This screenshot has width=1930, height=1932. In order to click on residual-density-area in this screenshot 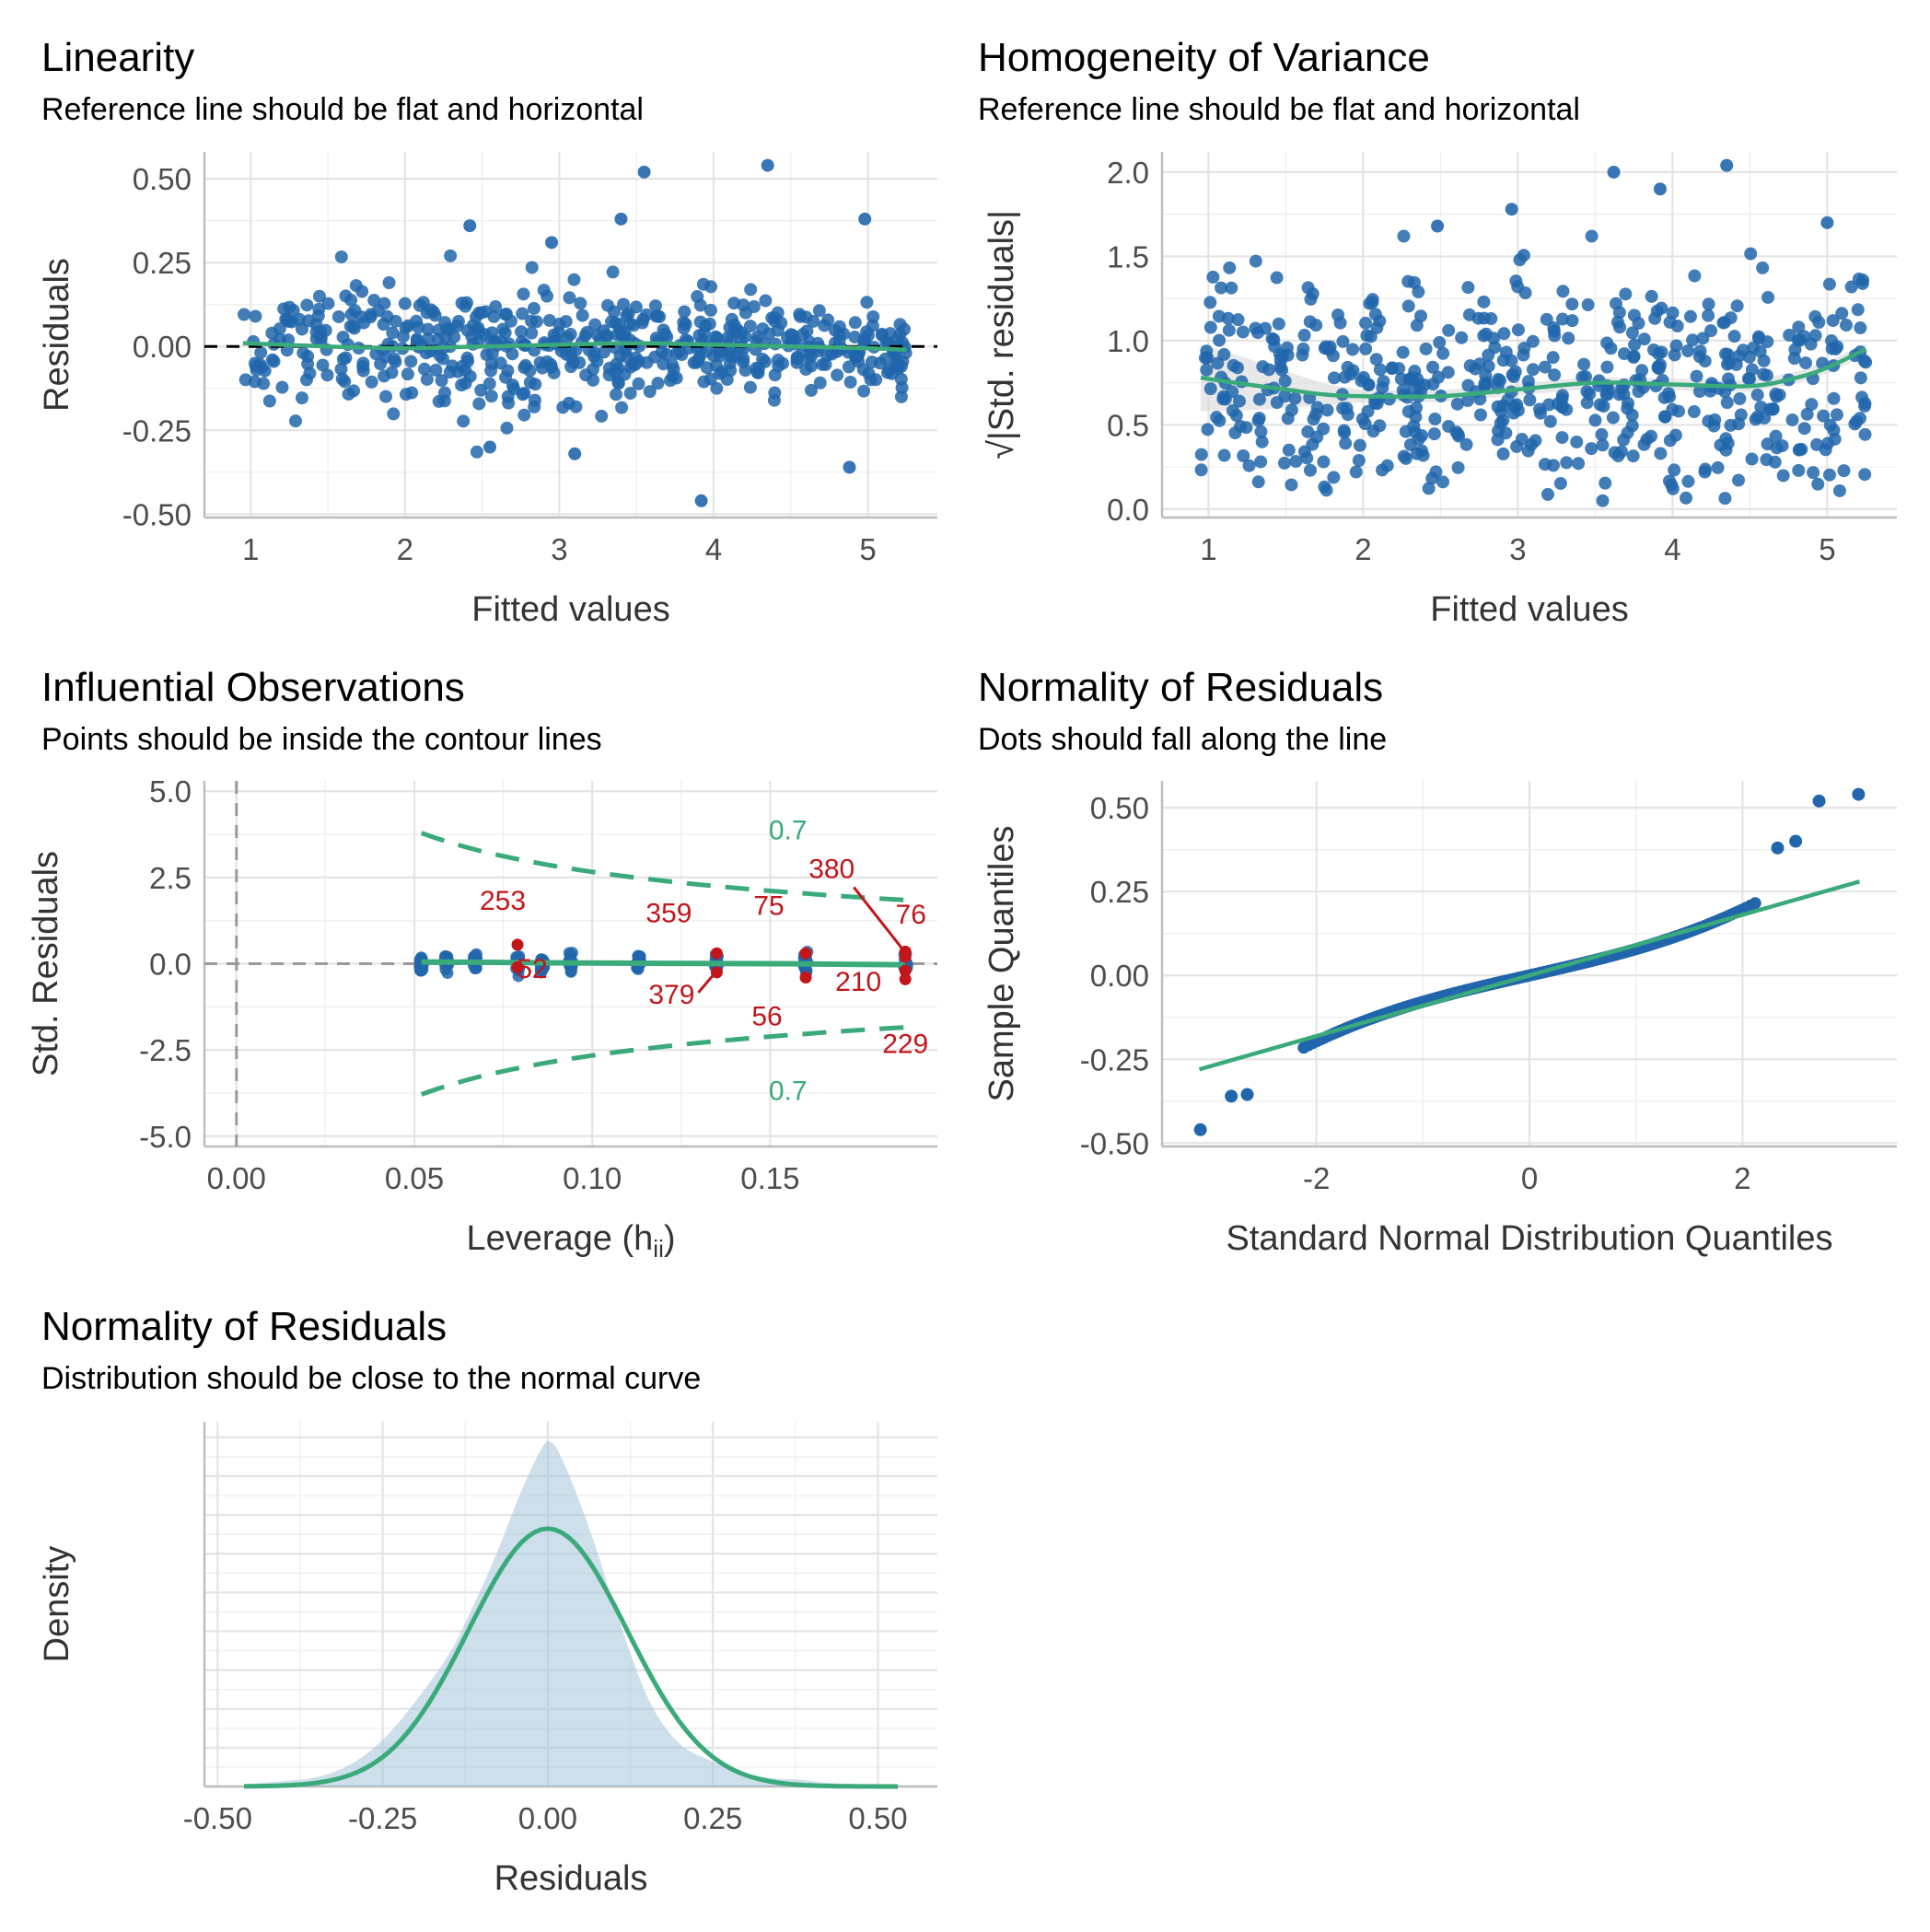, I will do `click(574, 1613)`.